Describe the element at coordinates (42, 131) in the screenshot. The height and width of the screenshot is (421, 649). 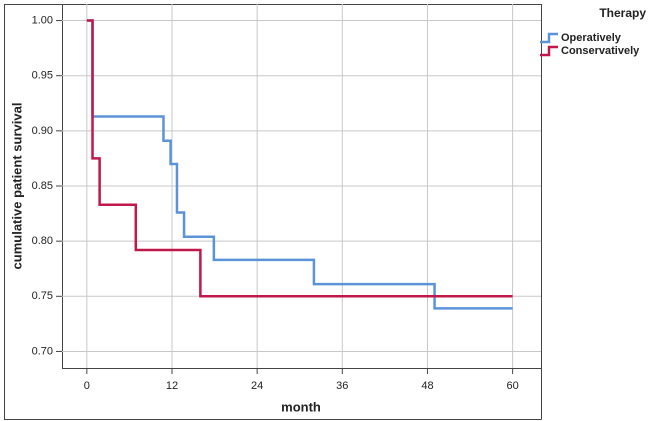
I see `y-tick-label: 0.90` at that location.